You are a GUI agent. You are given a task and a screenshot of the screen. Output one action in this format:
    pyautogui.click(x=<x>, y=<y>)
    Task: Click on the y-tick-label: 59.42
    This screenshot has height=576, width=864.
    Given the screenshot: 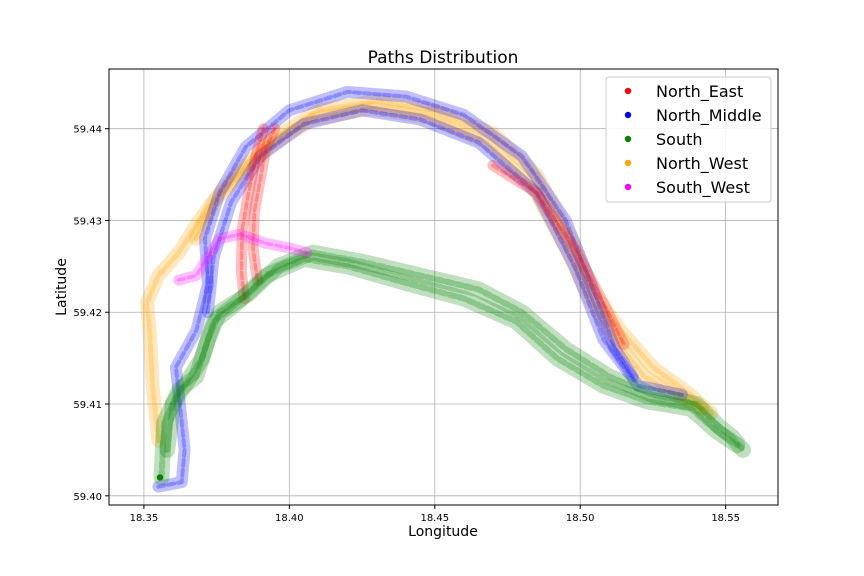 What is the action you would take?
    pyautogui.click(x=87, y=313)
    